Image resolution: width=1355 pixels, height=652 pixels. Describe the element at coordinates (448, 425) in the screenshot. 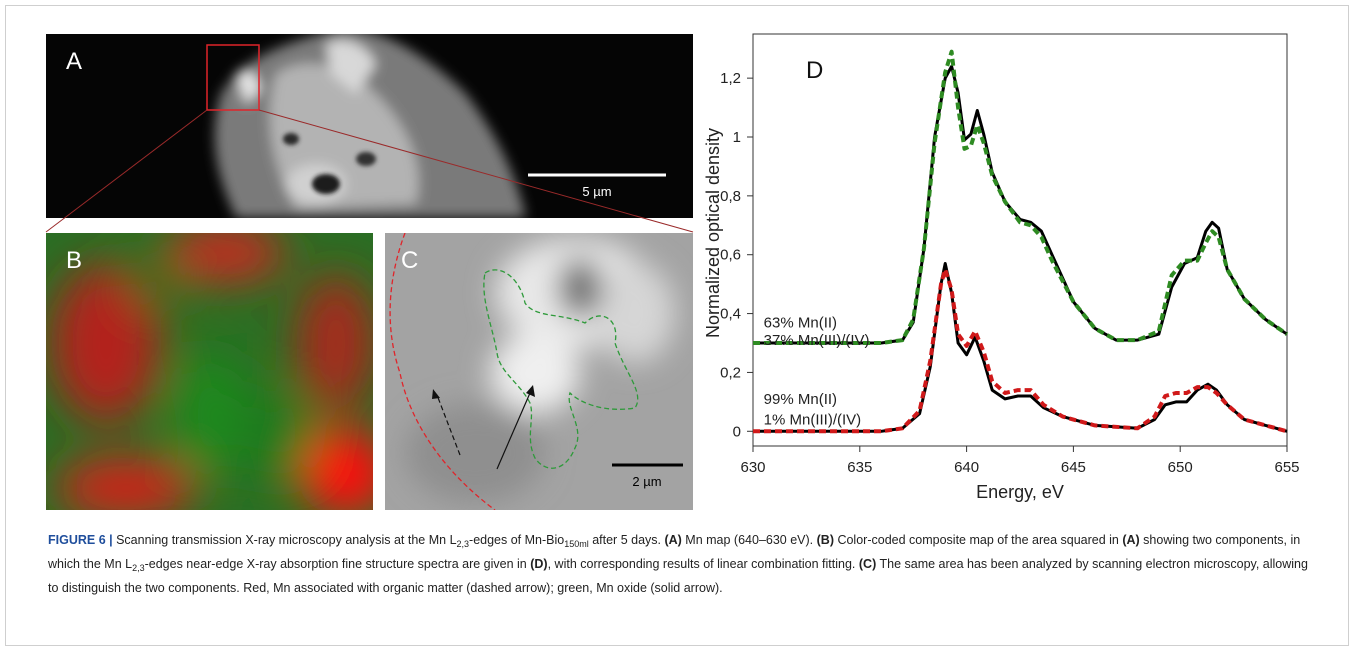

I see `dashed-arrow` at that location.